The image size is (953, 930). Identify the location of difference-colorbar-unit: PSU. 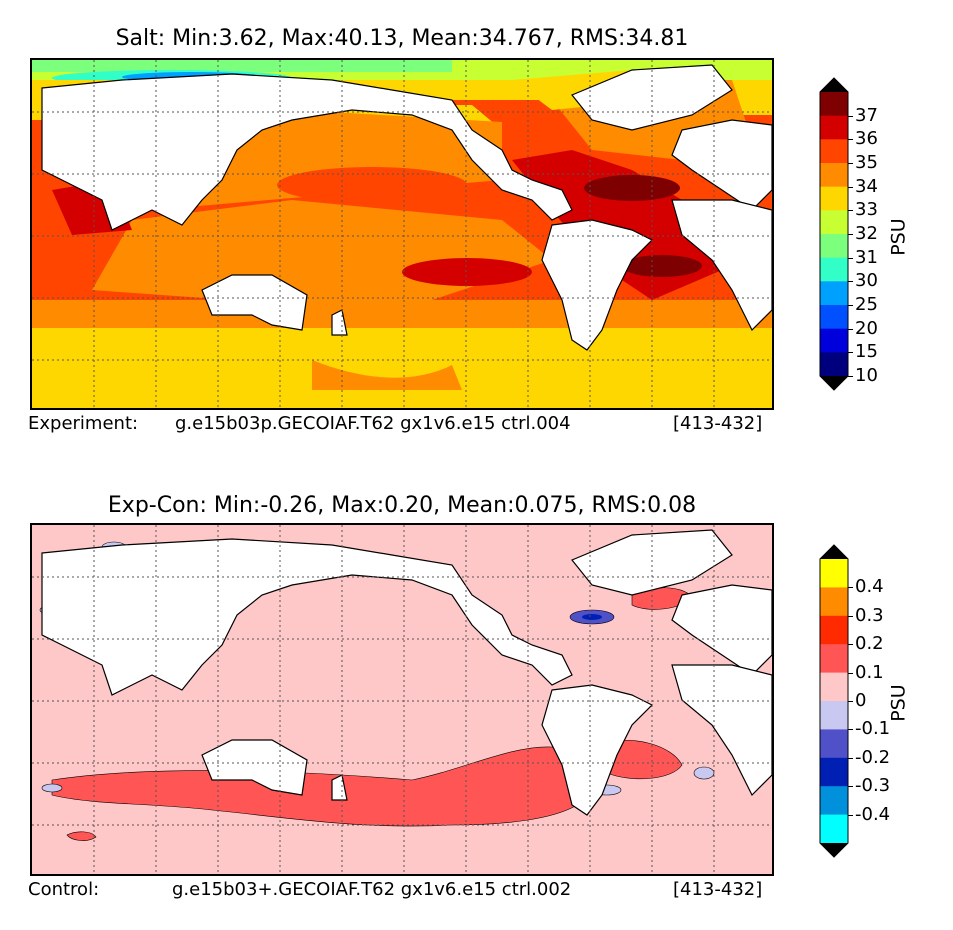
(898, 703).